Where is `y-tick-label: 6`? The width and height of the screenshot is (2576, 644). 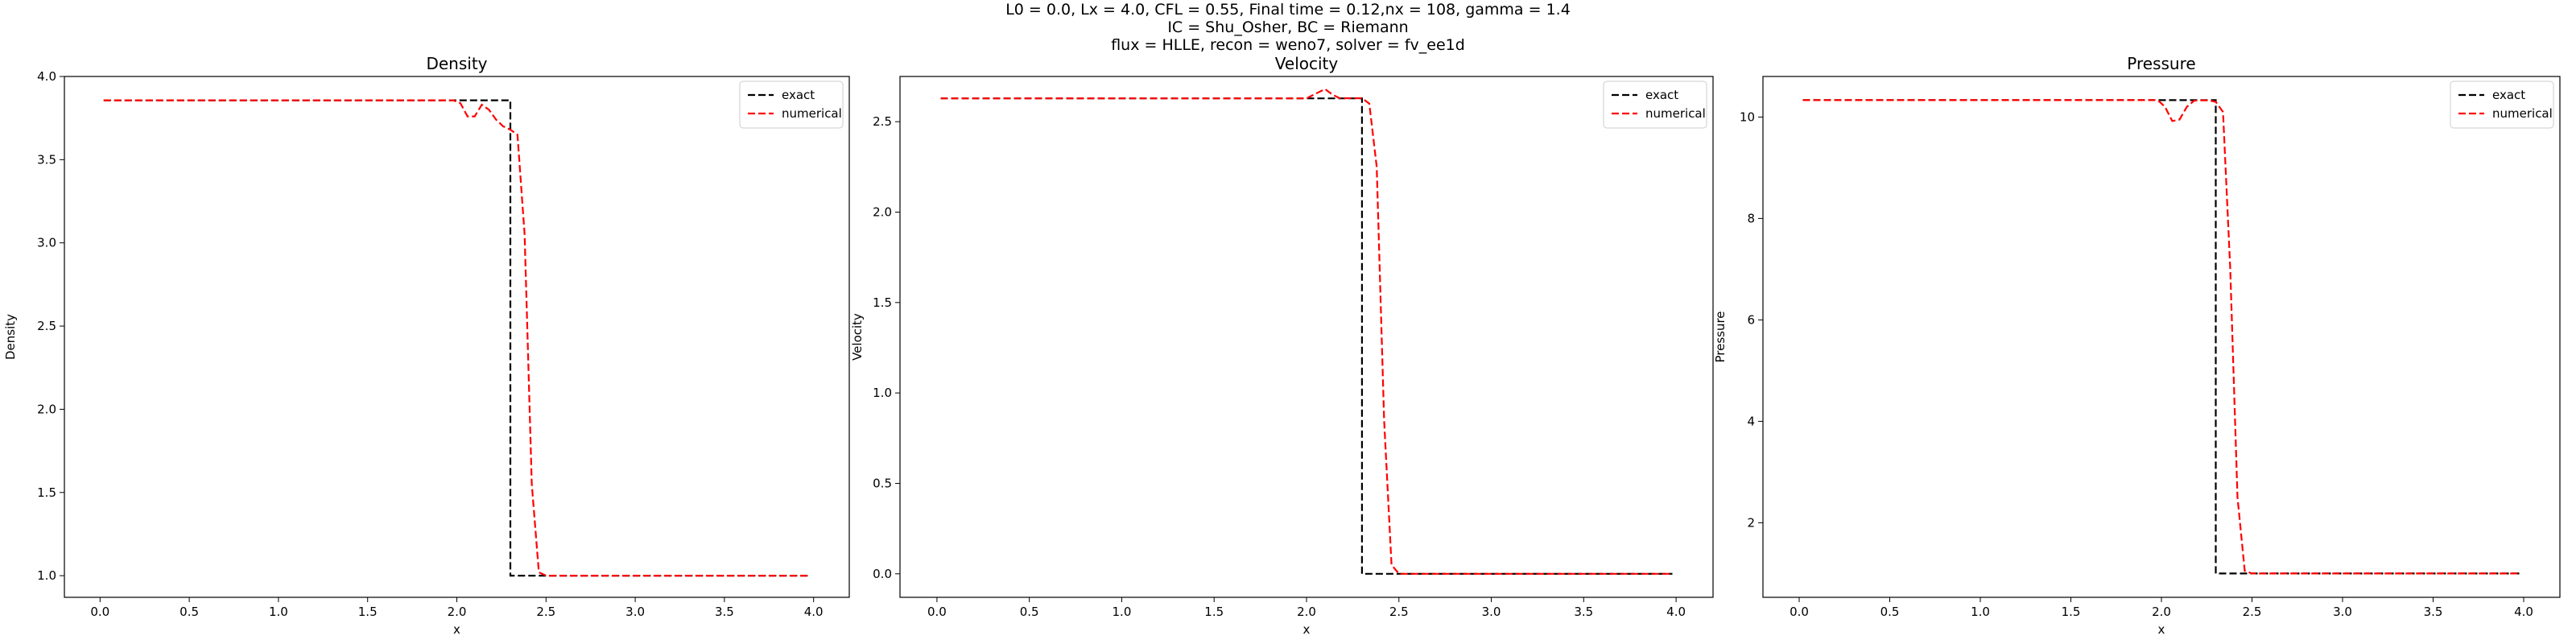
y-tick-label: 6 is located at coordinates (1751, 319).